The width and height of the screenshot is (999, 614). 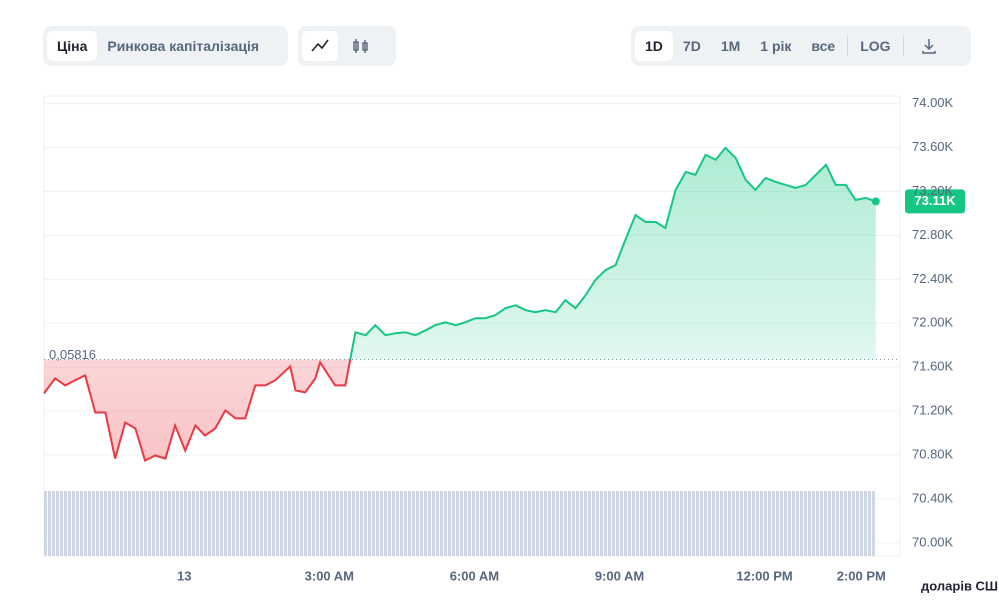 What do you see at coordinates (933, 234) in the screenshot?
I see `y-tick-label: 72.80K` at bounding box center [933, 234].